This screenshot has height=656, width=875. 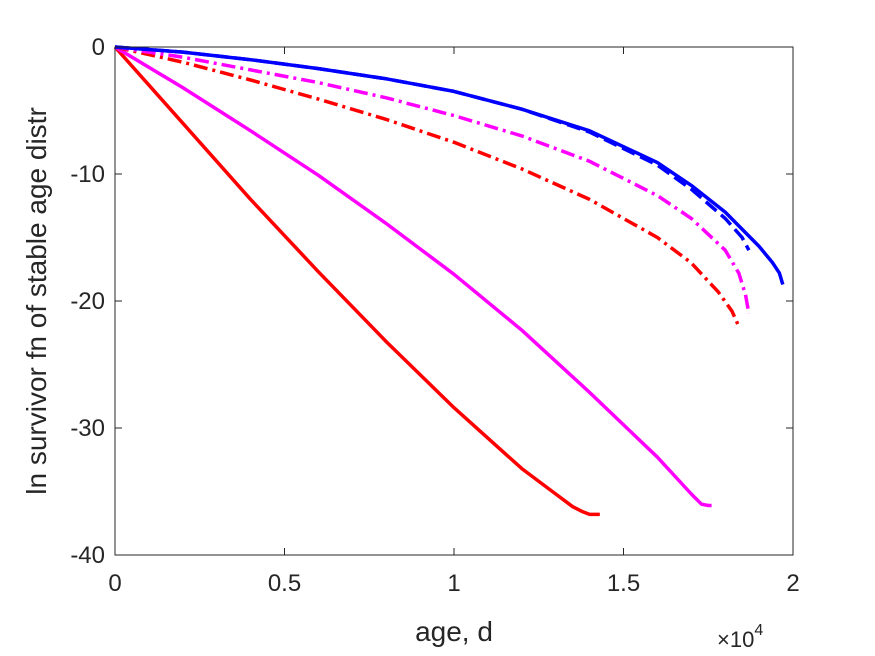 What do you see at coordinates (87, 428) in the screenshot?
I see `y-tick-label: -30` at bounding box center [87, 428].